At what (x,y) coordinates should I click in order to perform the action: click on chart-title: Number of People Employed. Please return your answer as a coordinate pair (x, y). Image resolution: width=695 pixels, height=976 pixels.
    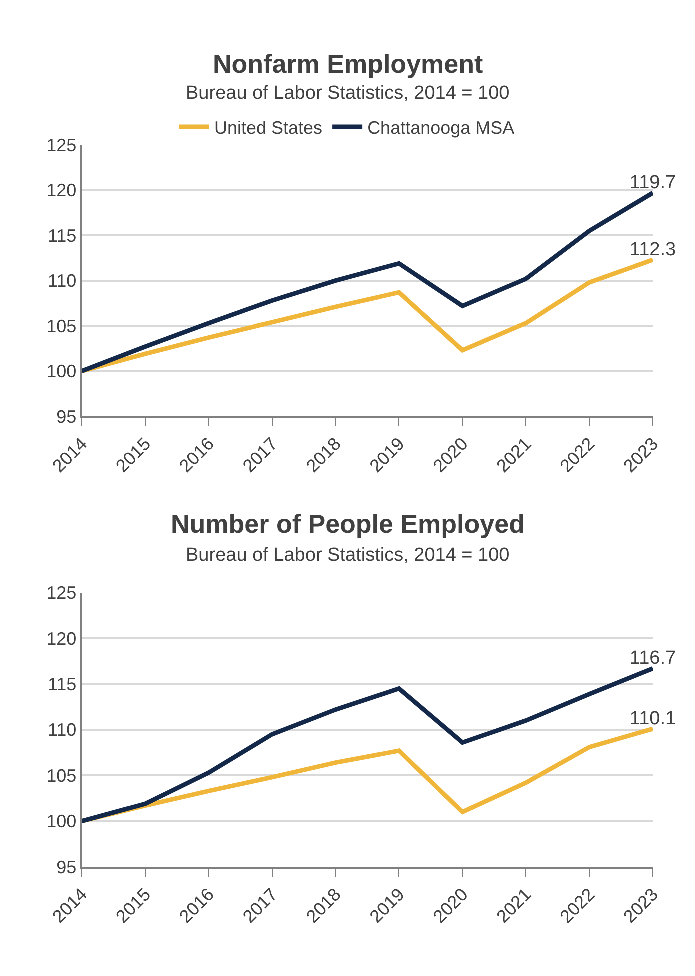
    Looking at the image, I should click on (348, 524).